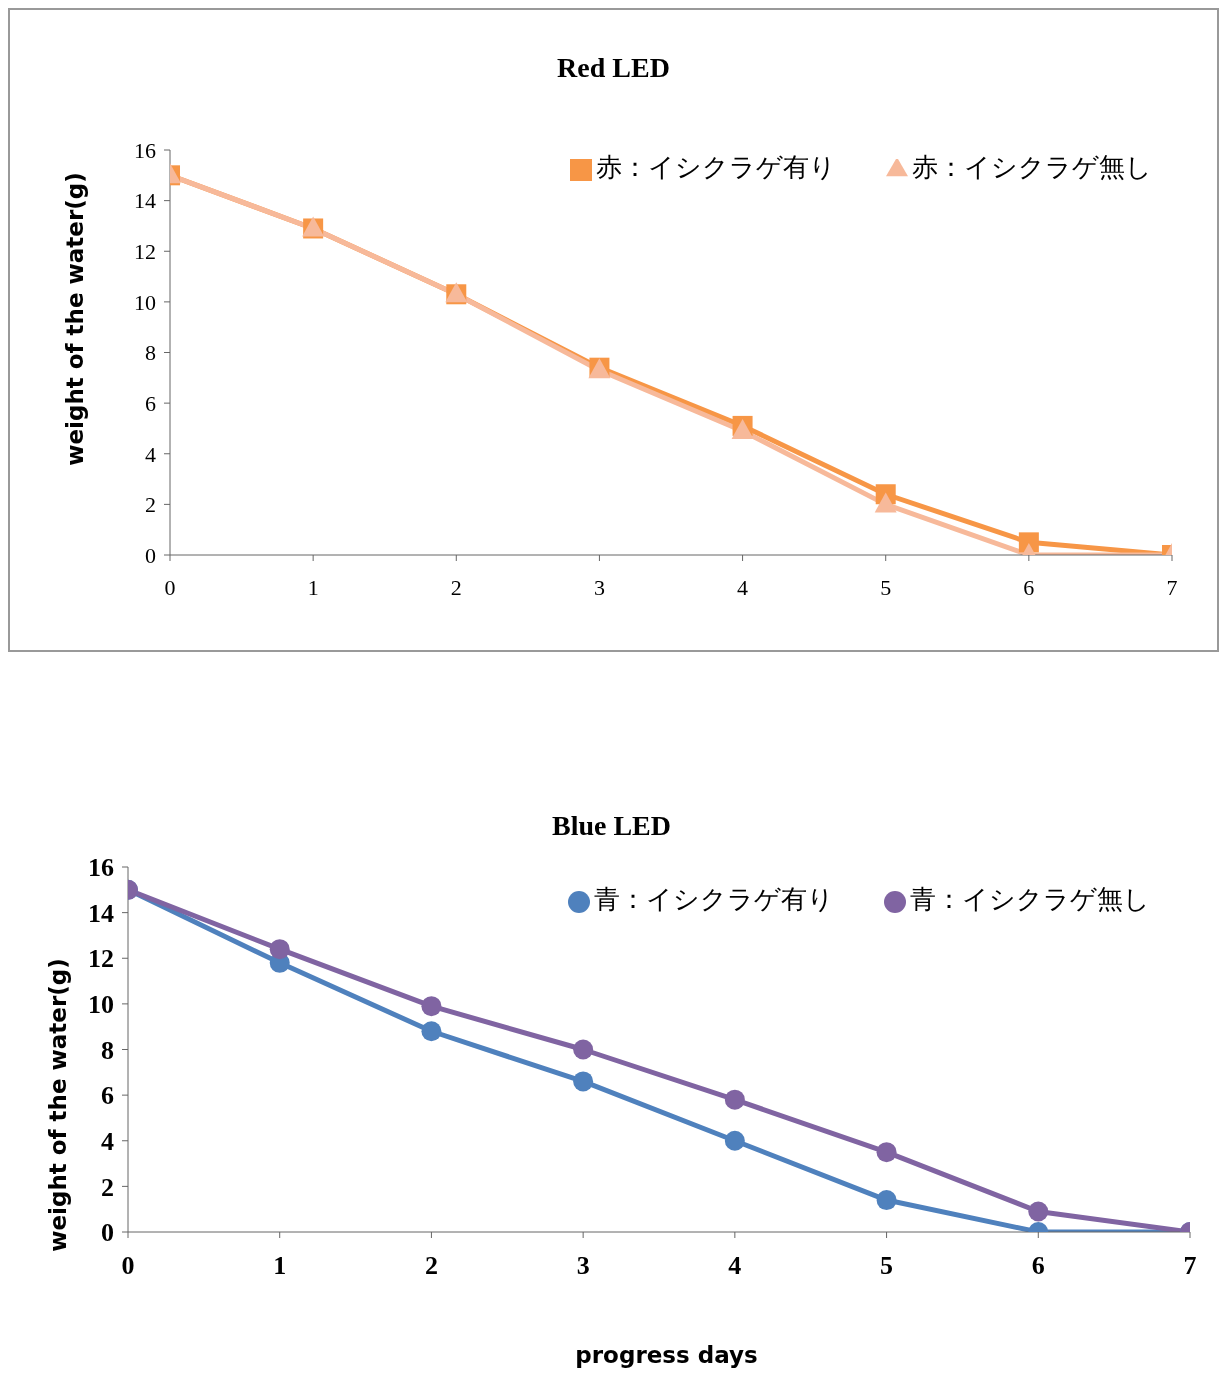  What do you see at coordinates (613, 68) in the screenshot?
I see `chart-title: Red LED` at bounding box center [613, 68].